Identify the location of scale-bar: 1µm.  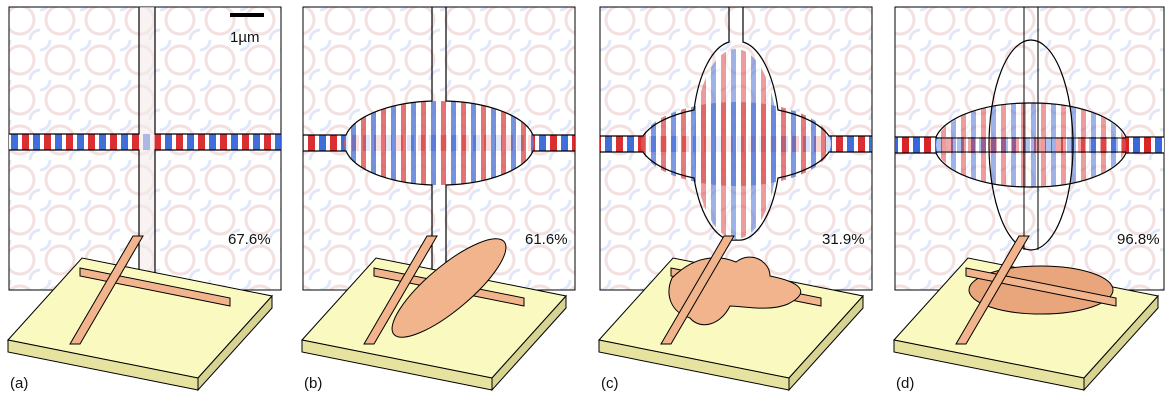
(247, 29).